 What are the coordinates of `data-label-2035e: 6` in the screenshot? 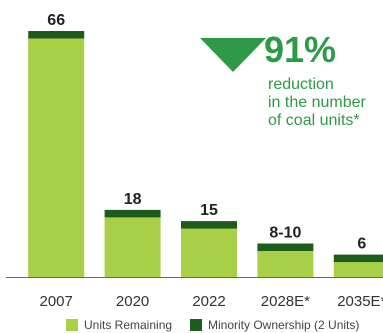 It's located at (361, 244).